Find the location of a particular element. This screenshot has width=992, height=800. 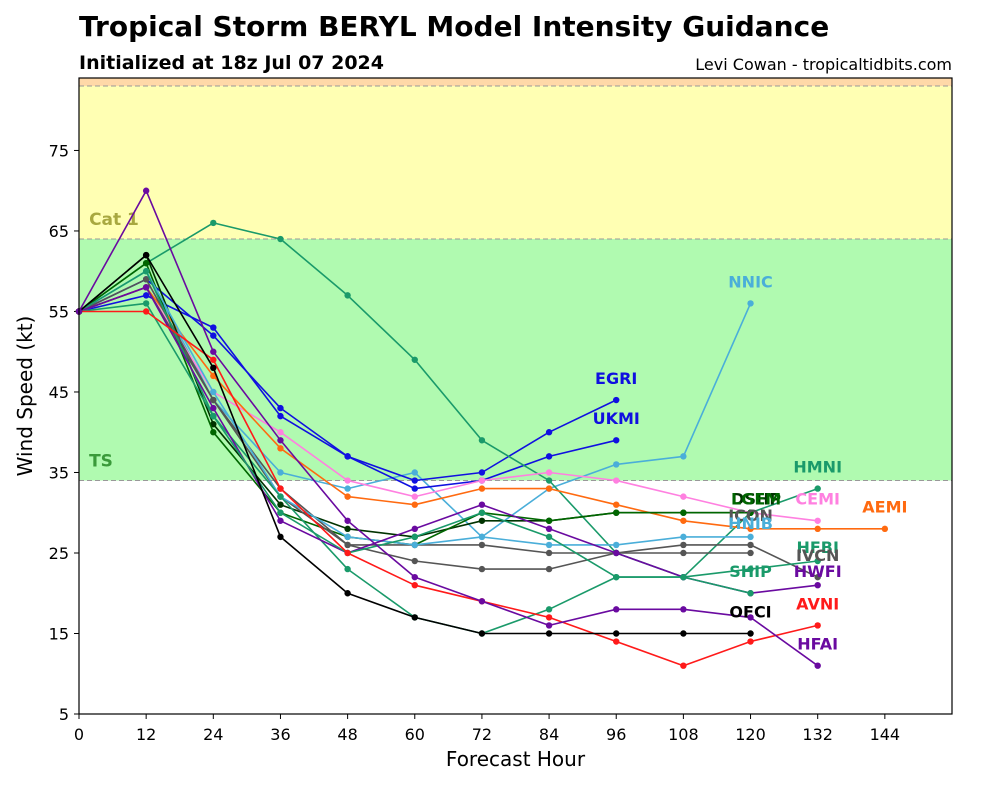

x-tick-label: 36 is located at coordinates (280, 734).